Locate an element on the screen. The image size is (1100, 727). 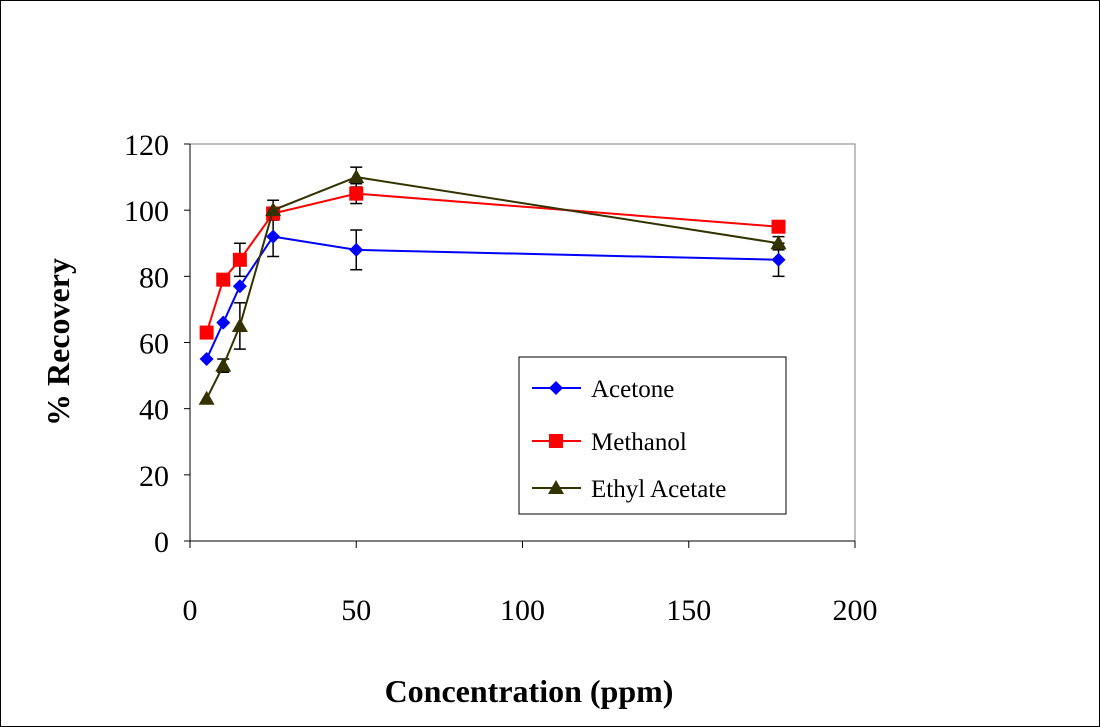
x-tick-label: 50 is located at coordinates (356, 610).